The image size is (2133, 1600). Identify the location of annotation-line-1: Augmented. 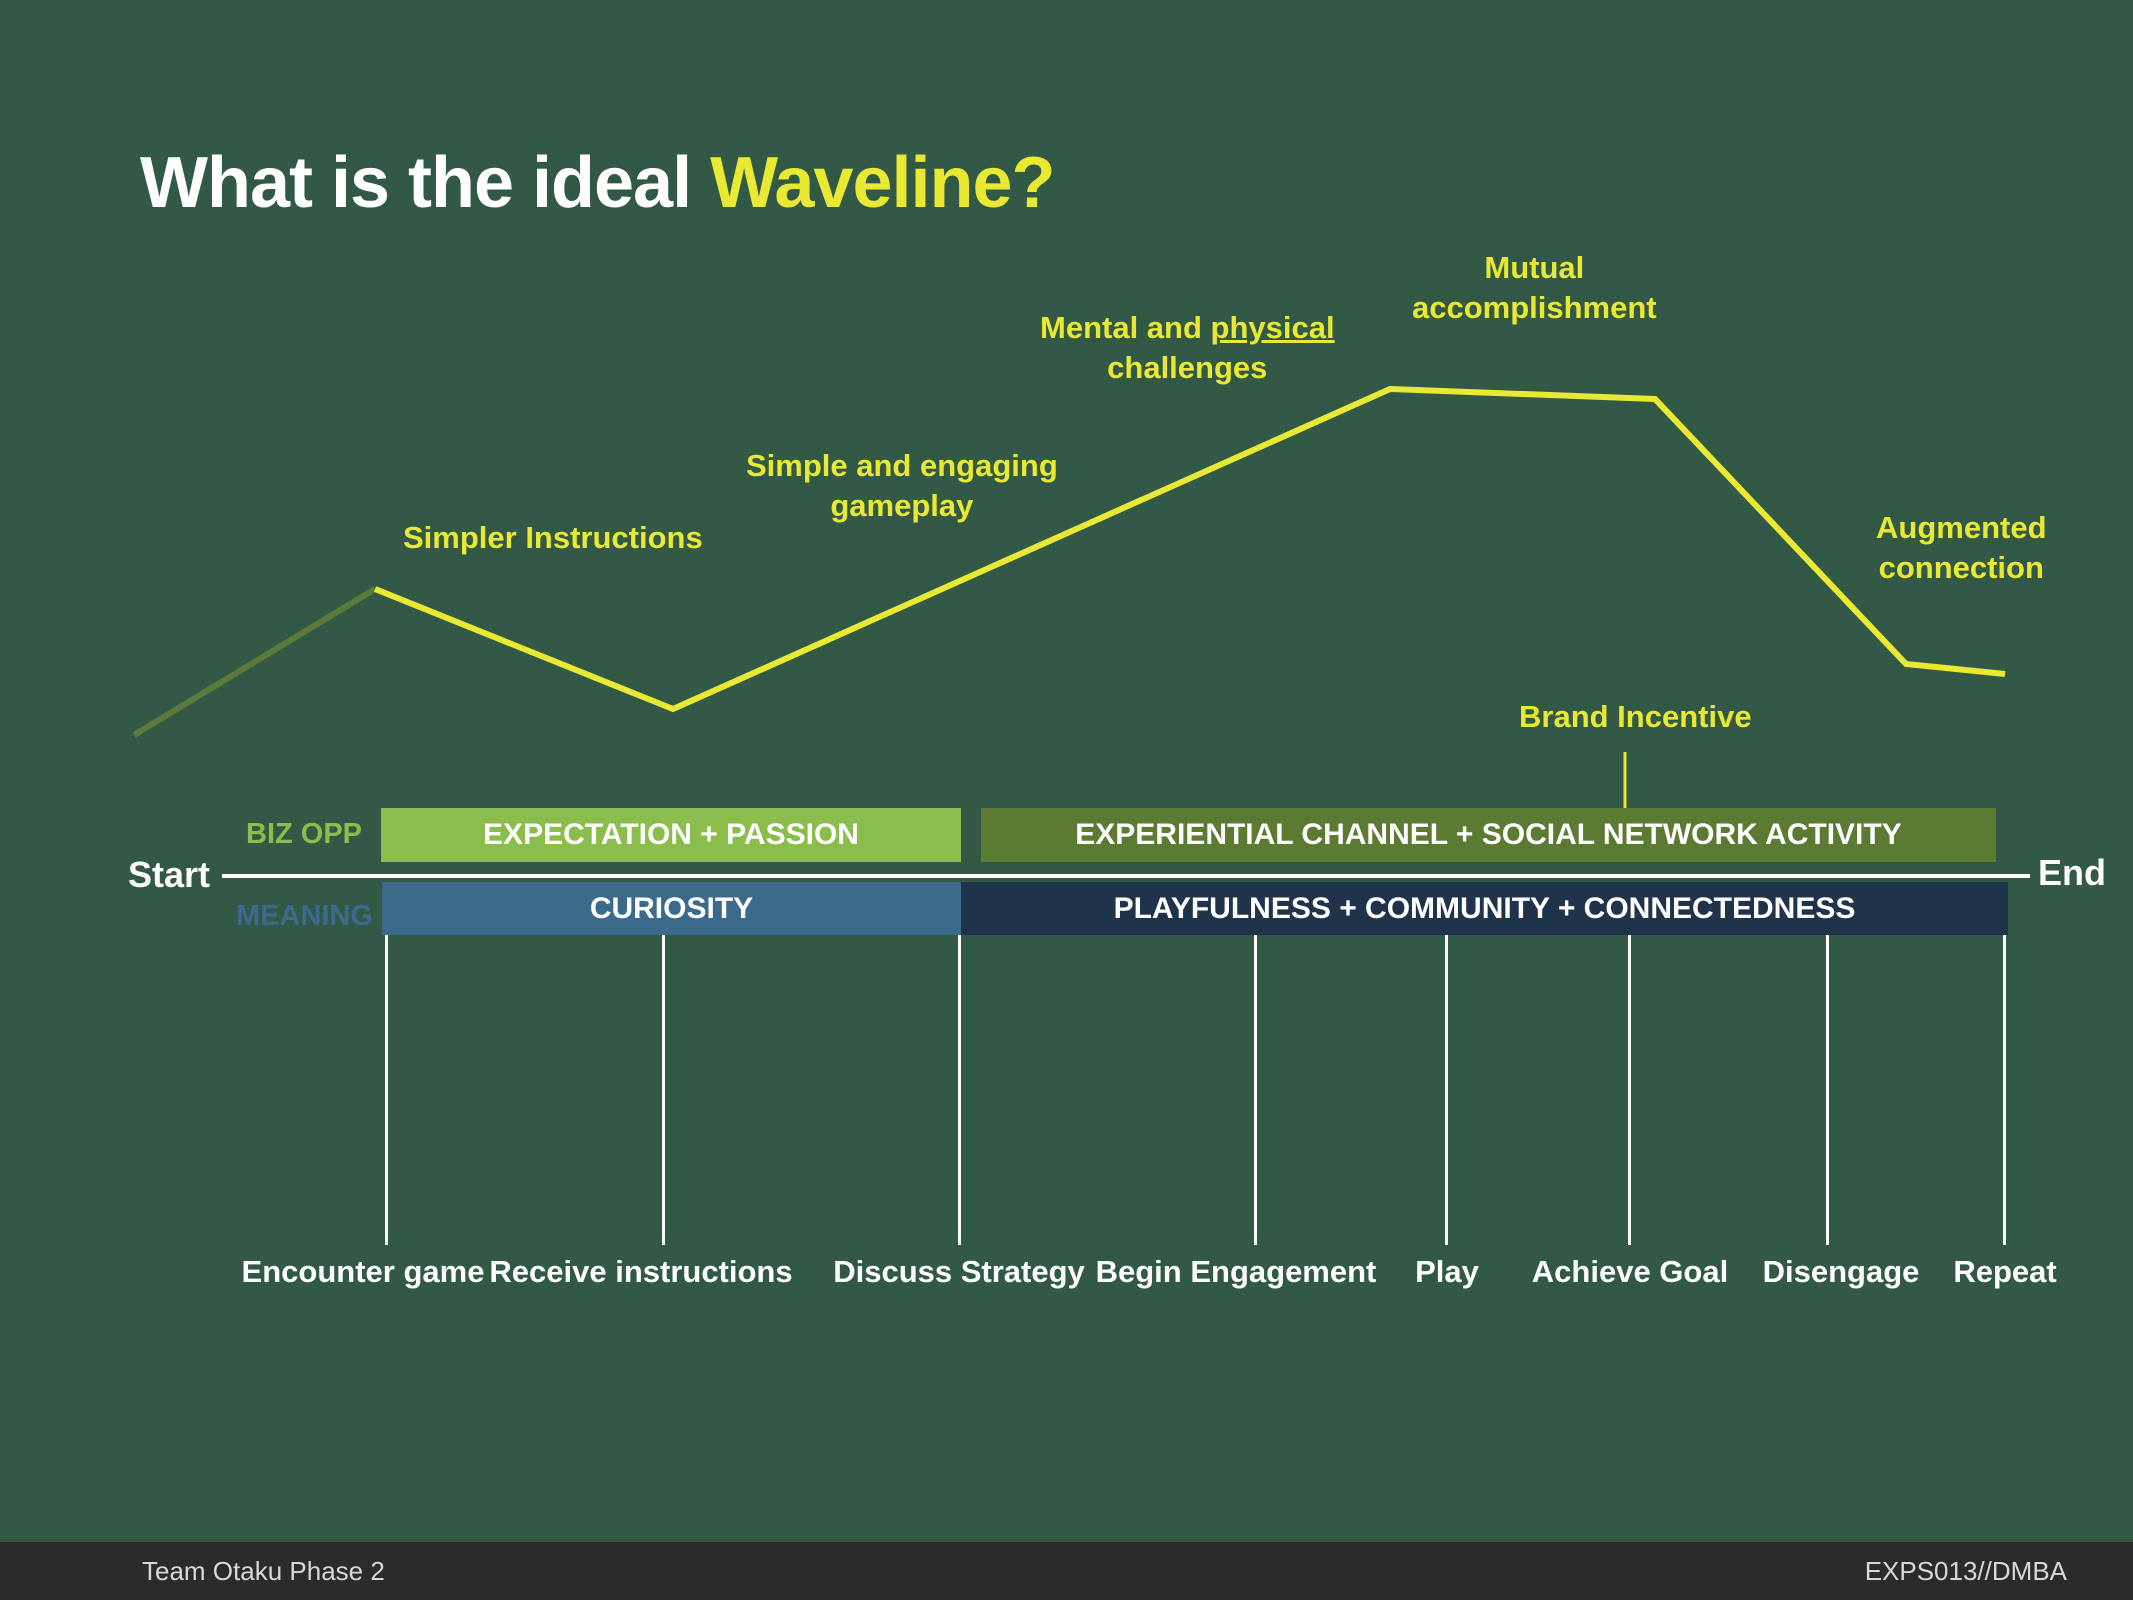
(1961, 527).